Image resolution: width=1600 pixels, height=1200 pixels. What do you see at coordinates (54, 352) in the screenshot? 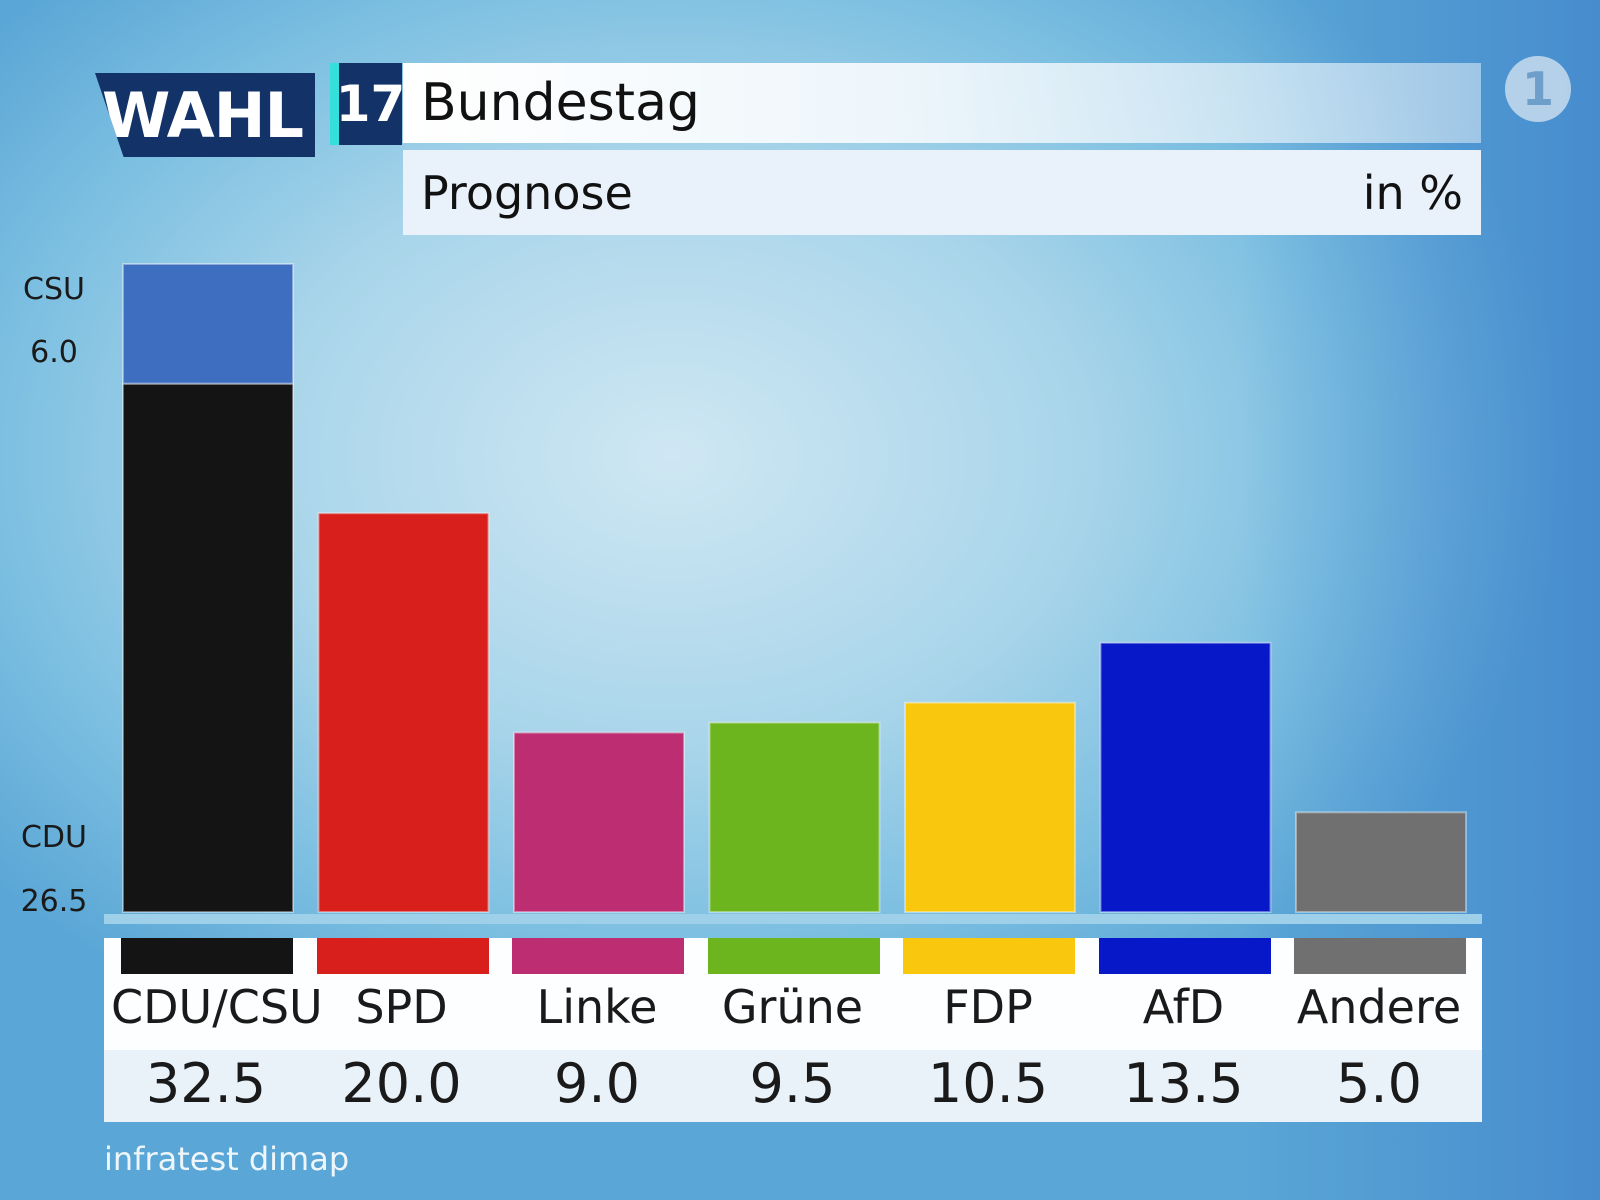
I see `csu-segment-value: 6.0` at bounding box center [54, 352].